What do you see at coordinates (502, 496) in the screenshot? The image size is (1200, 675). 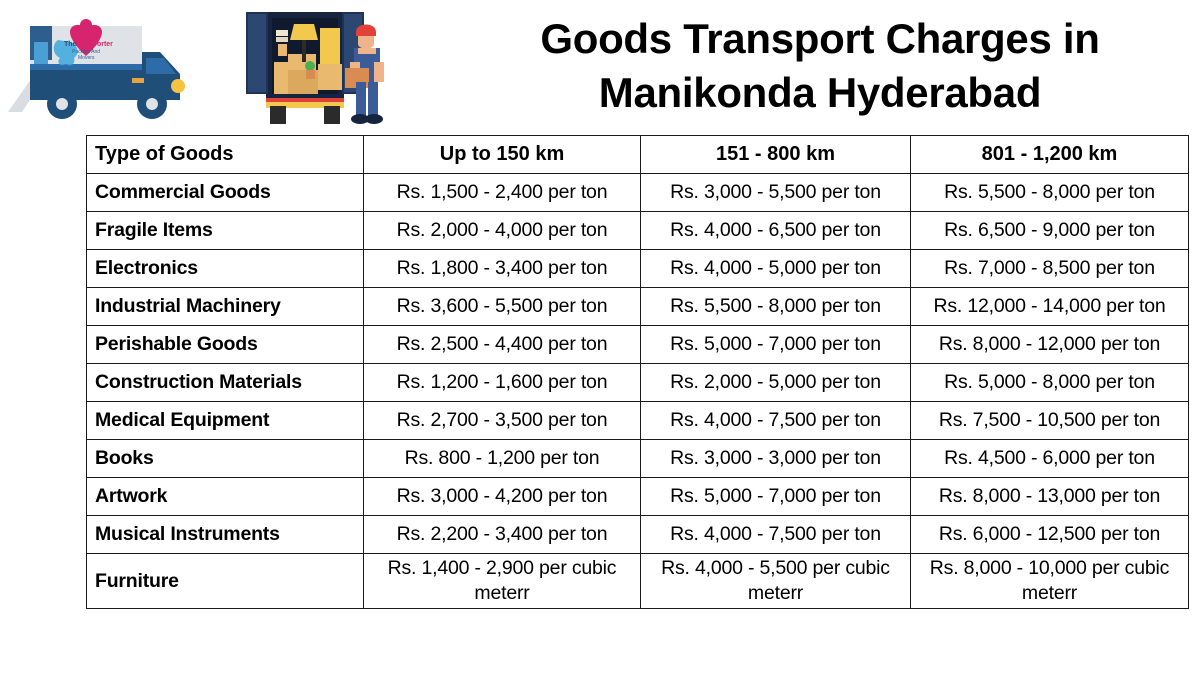 I see `cell-rate-col1: Rs. 3,000 - 4,200 per ton` at bounding box center [502, 496].